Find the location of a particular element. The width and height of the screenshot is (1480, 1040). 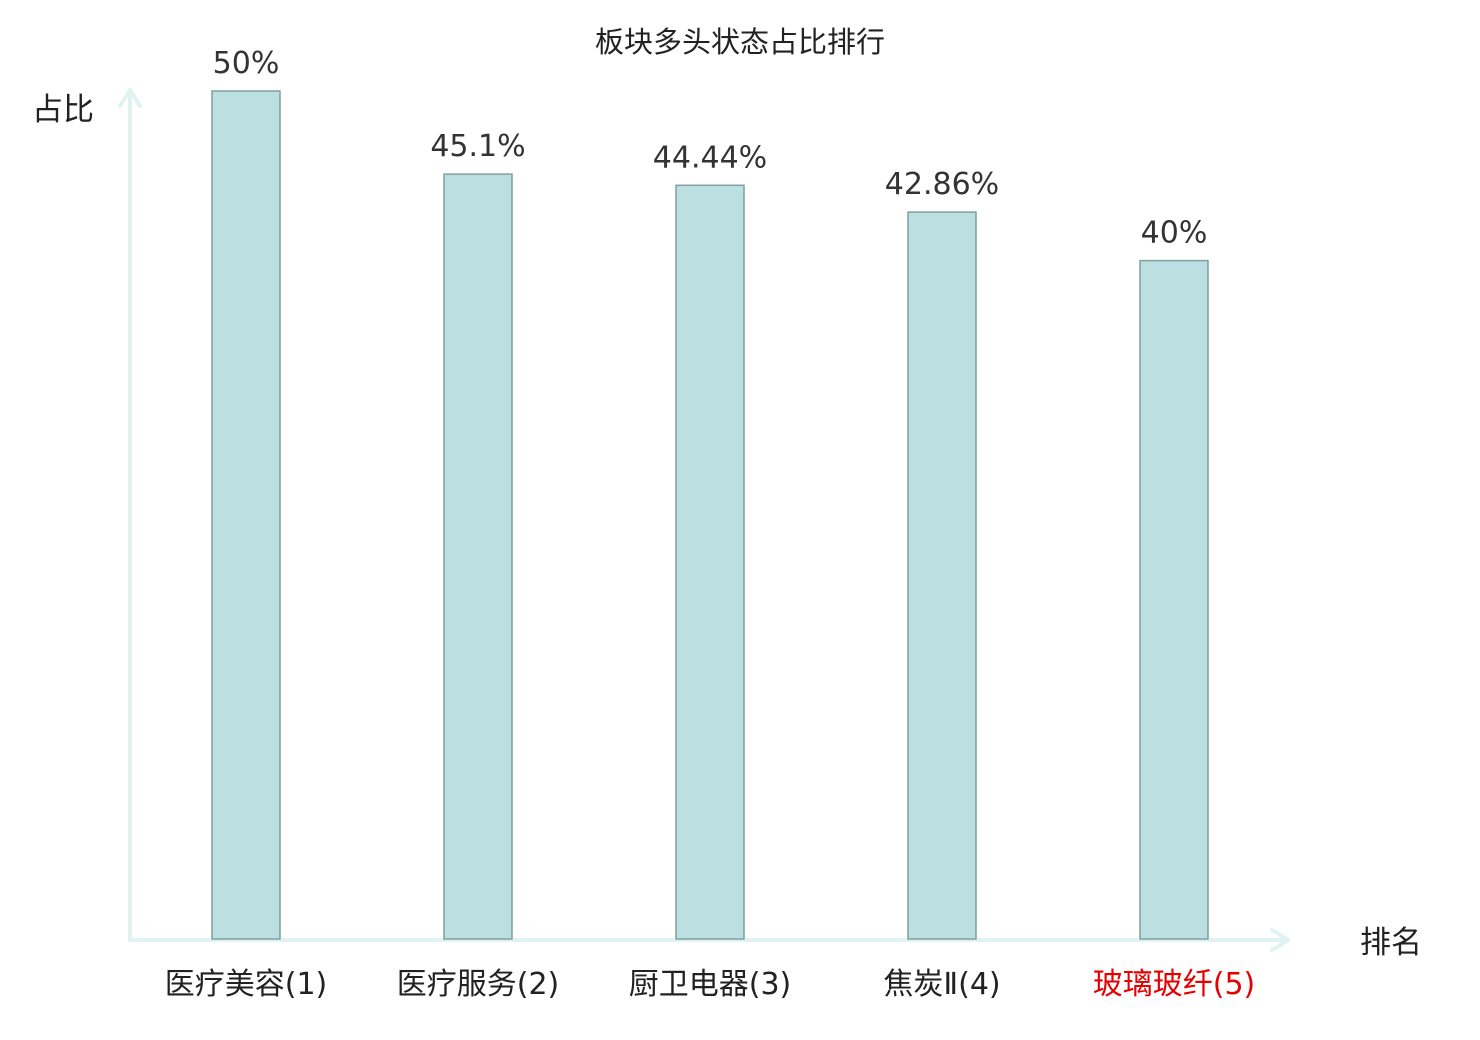

x-axis-arrow-icon is located at coordinates (1280, 940).